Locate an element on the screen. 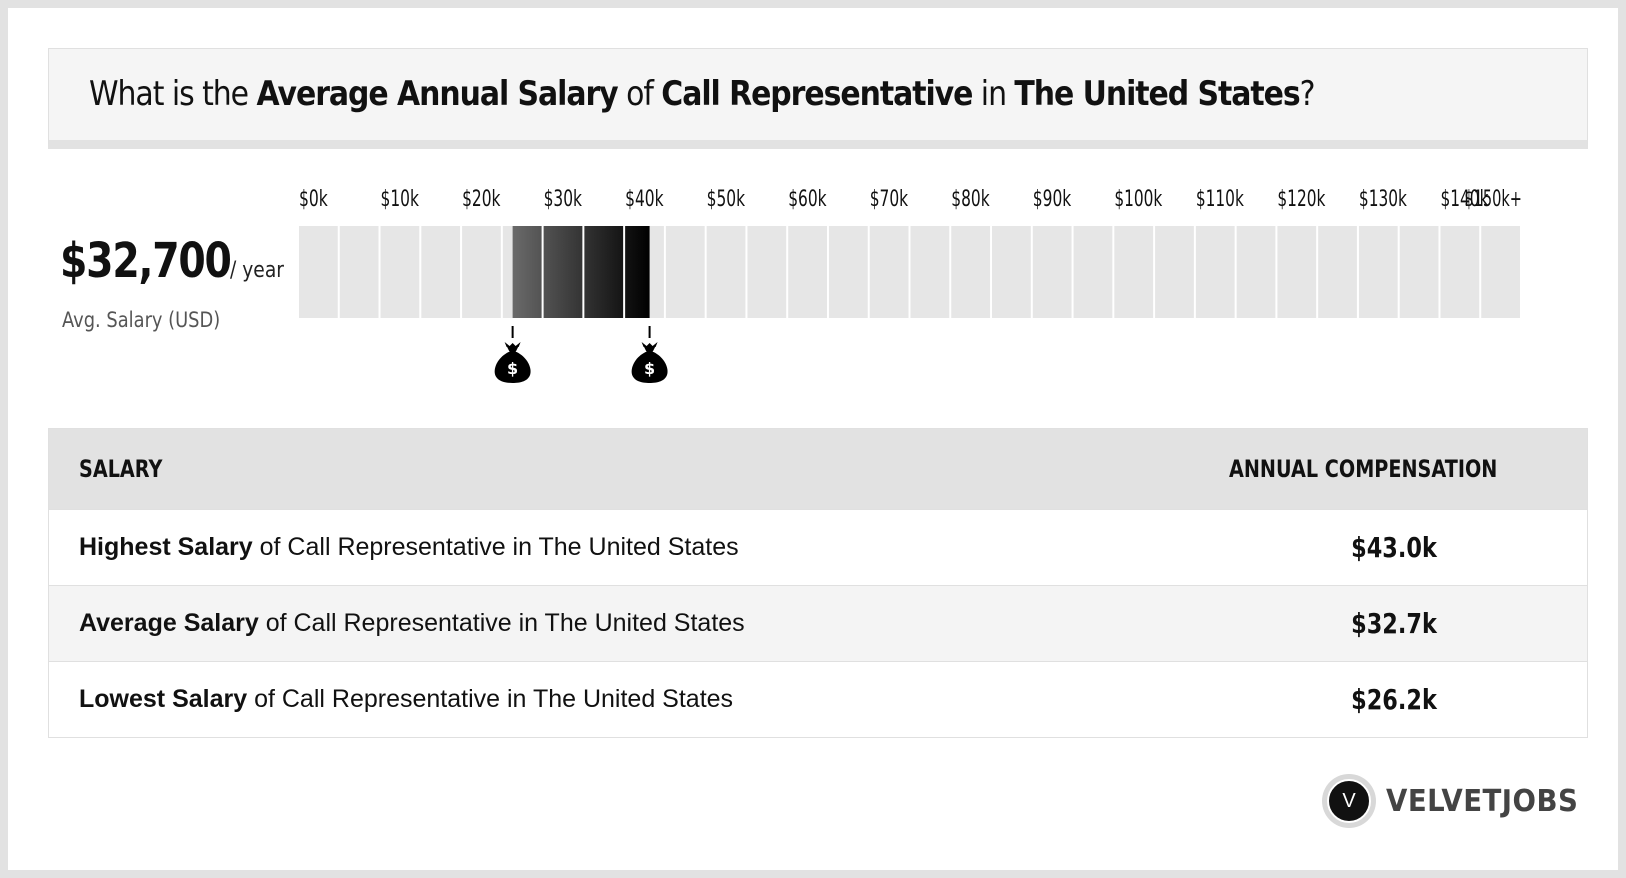 This screenshot has width=1626, height=878. table-header: SALARY ANNUAL COMPENSATION is located at coordinates (818, 469).